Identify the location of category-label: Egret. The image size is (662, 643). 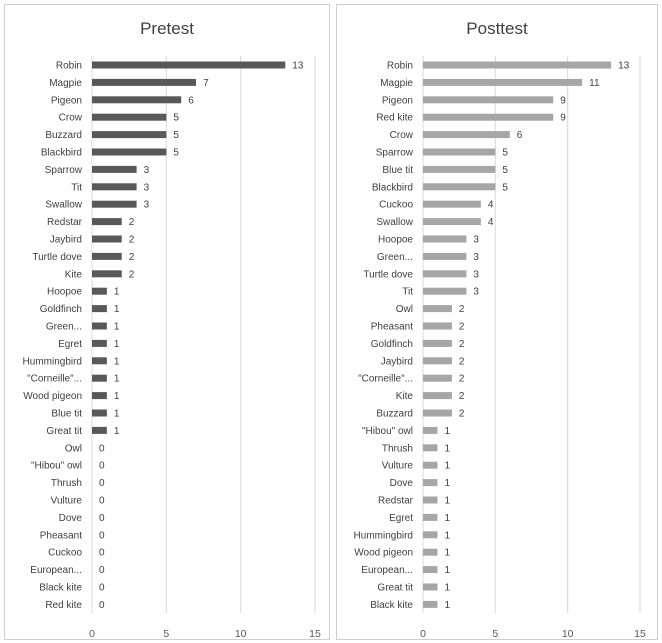
(70, 344).